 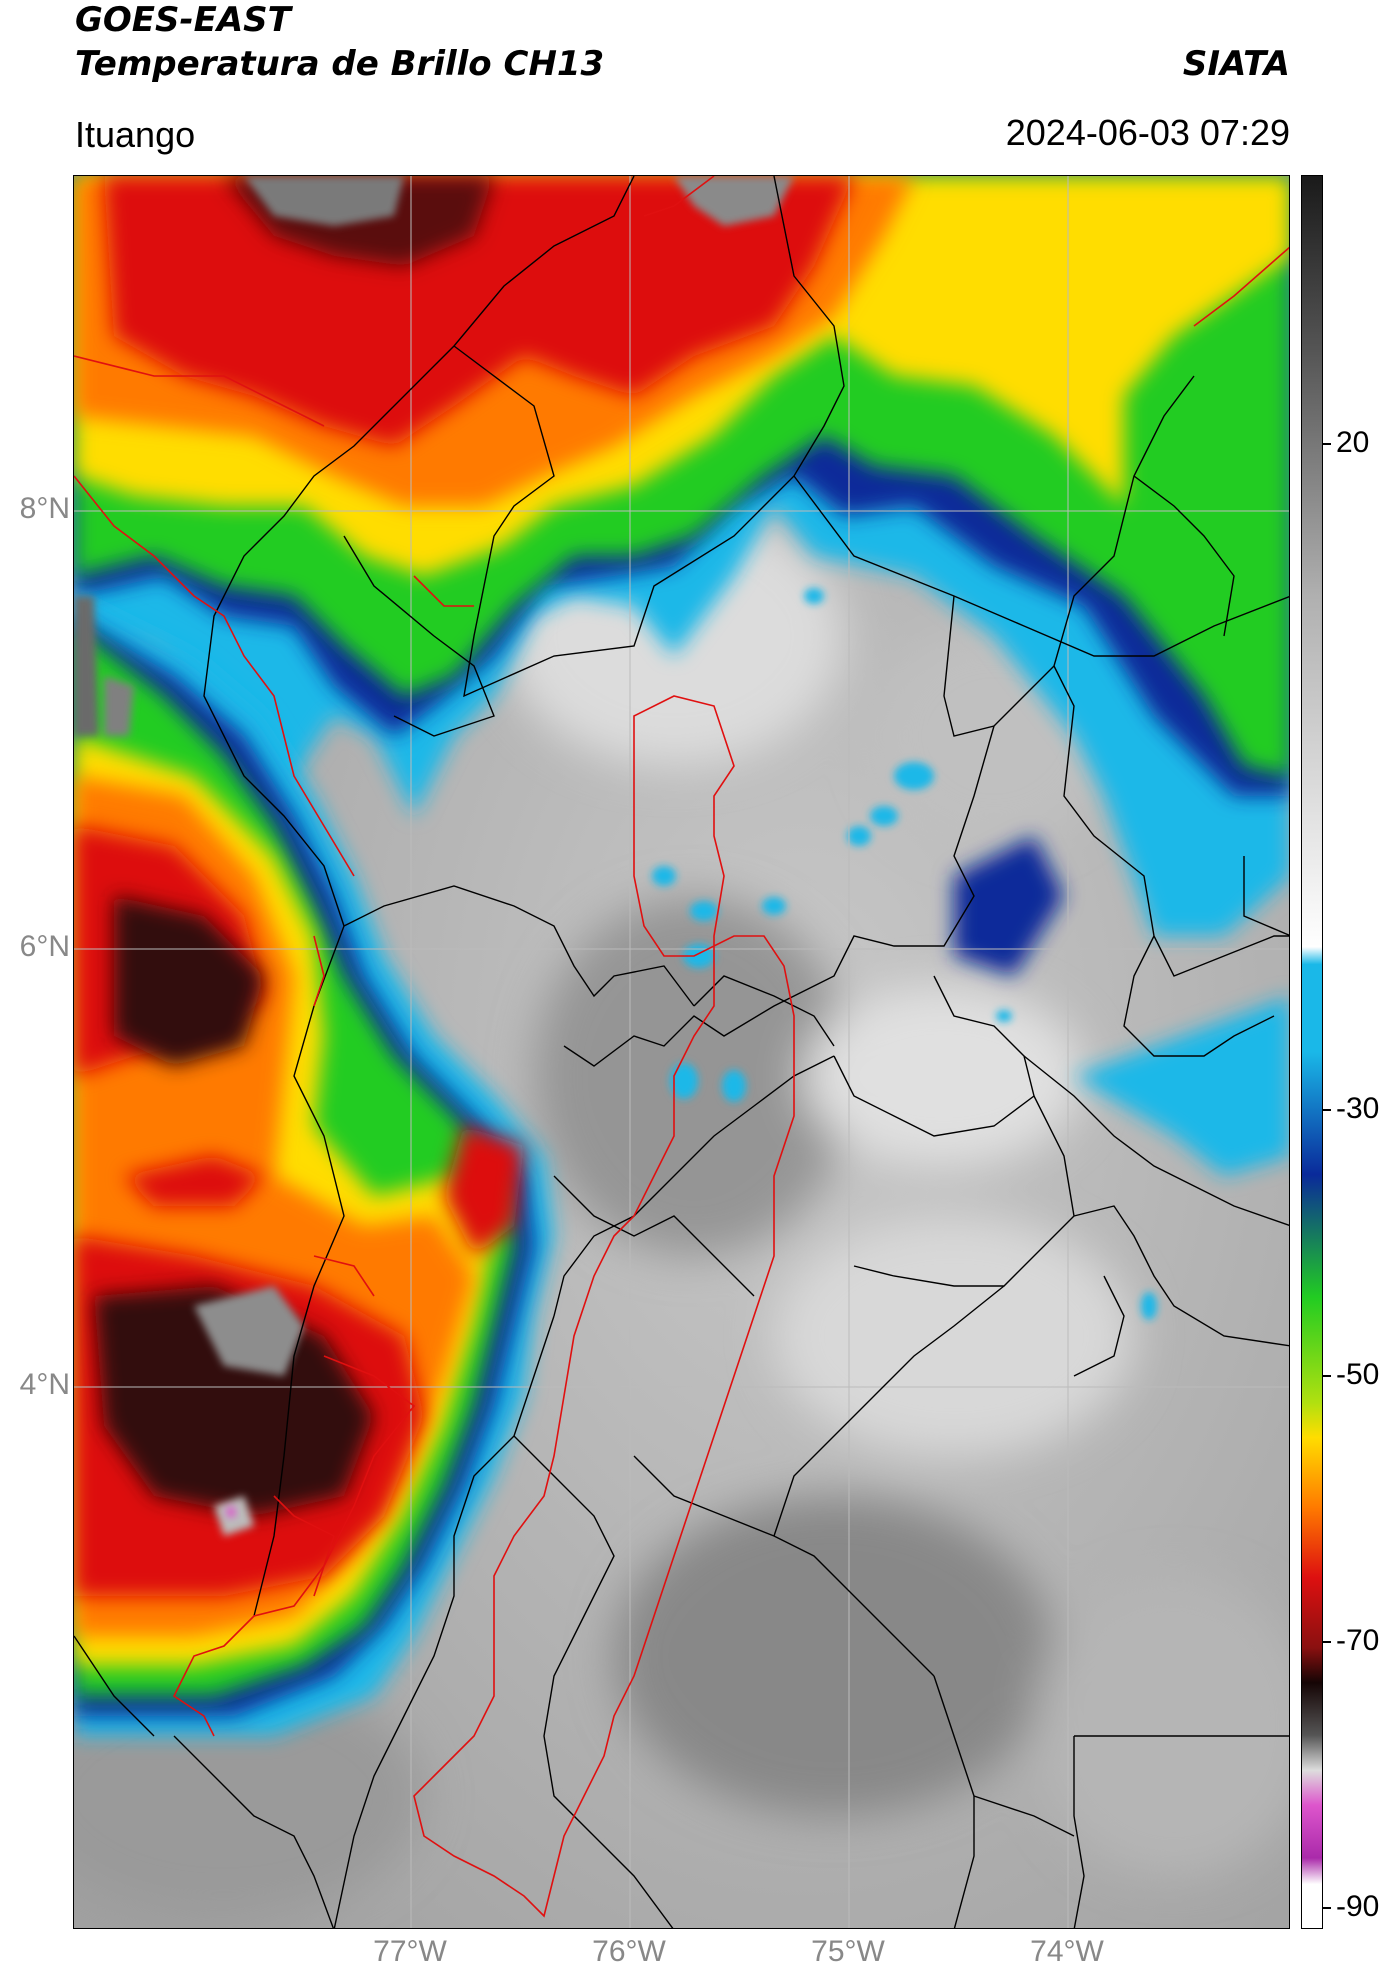 I want to click on lon-label-74w: 74°W, so click(x=1067, y=1951).